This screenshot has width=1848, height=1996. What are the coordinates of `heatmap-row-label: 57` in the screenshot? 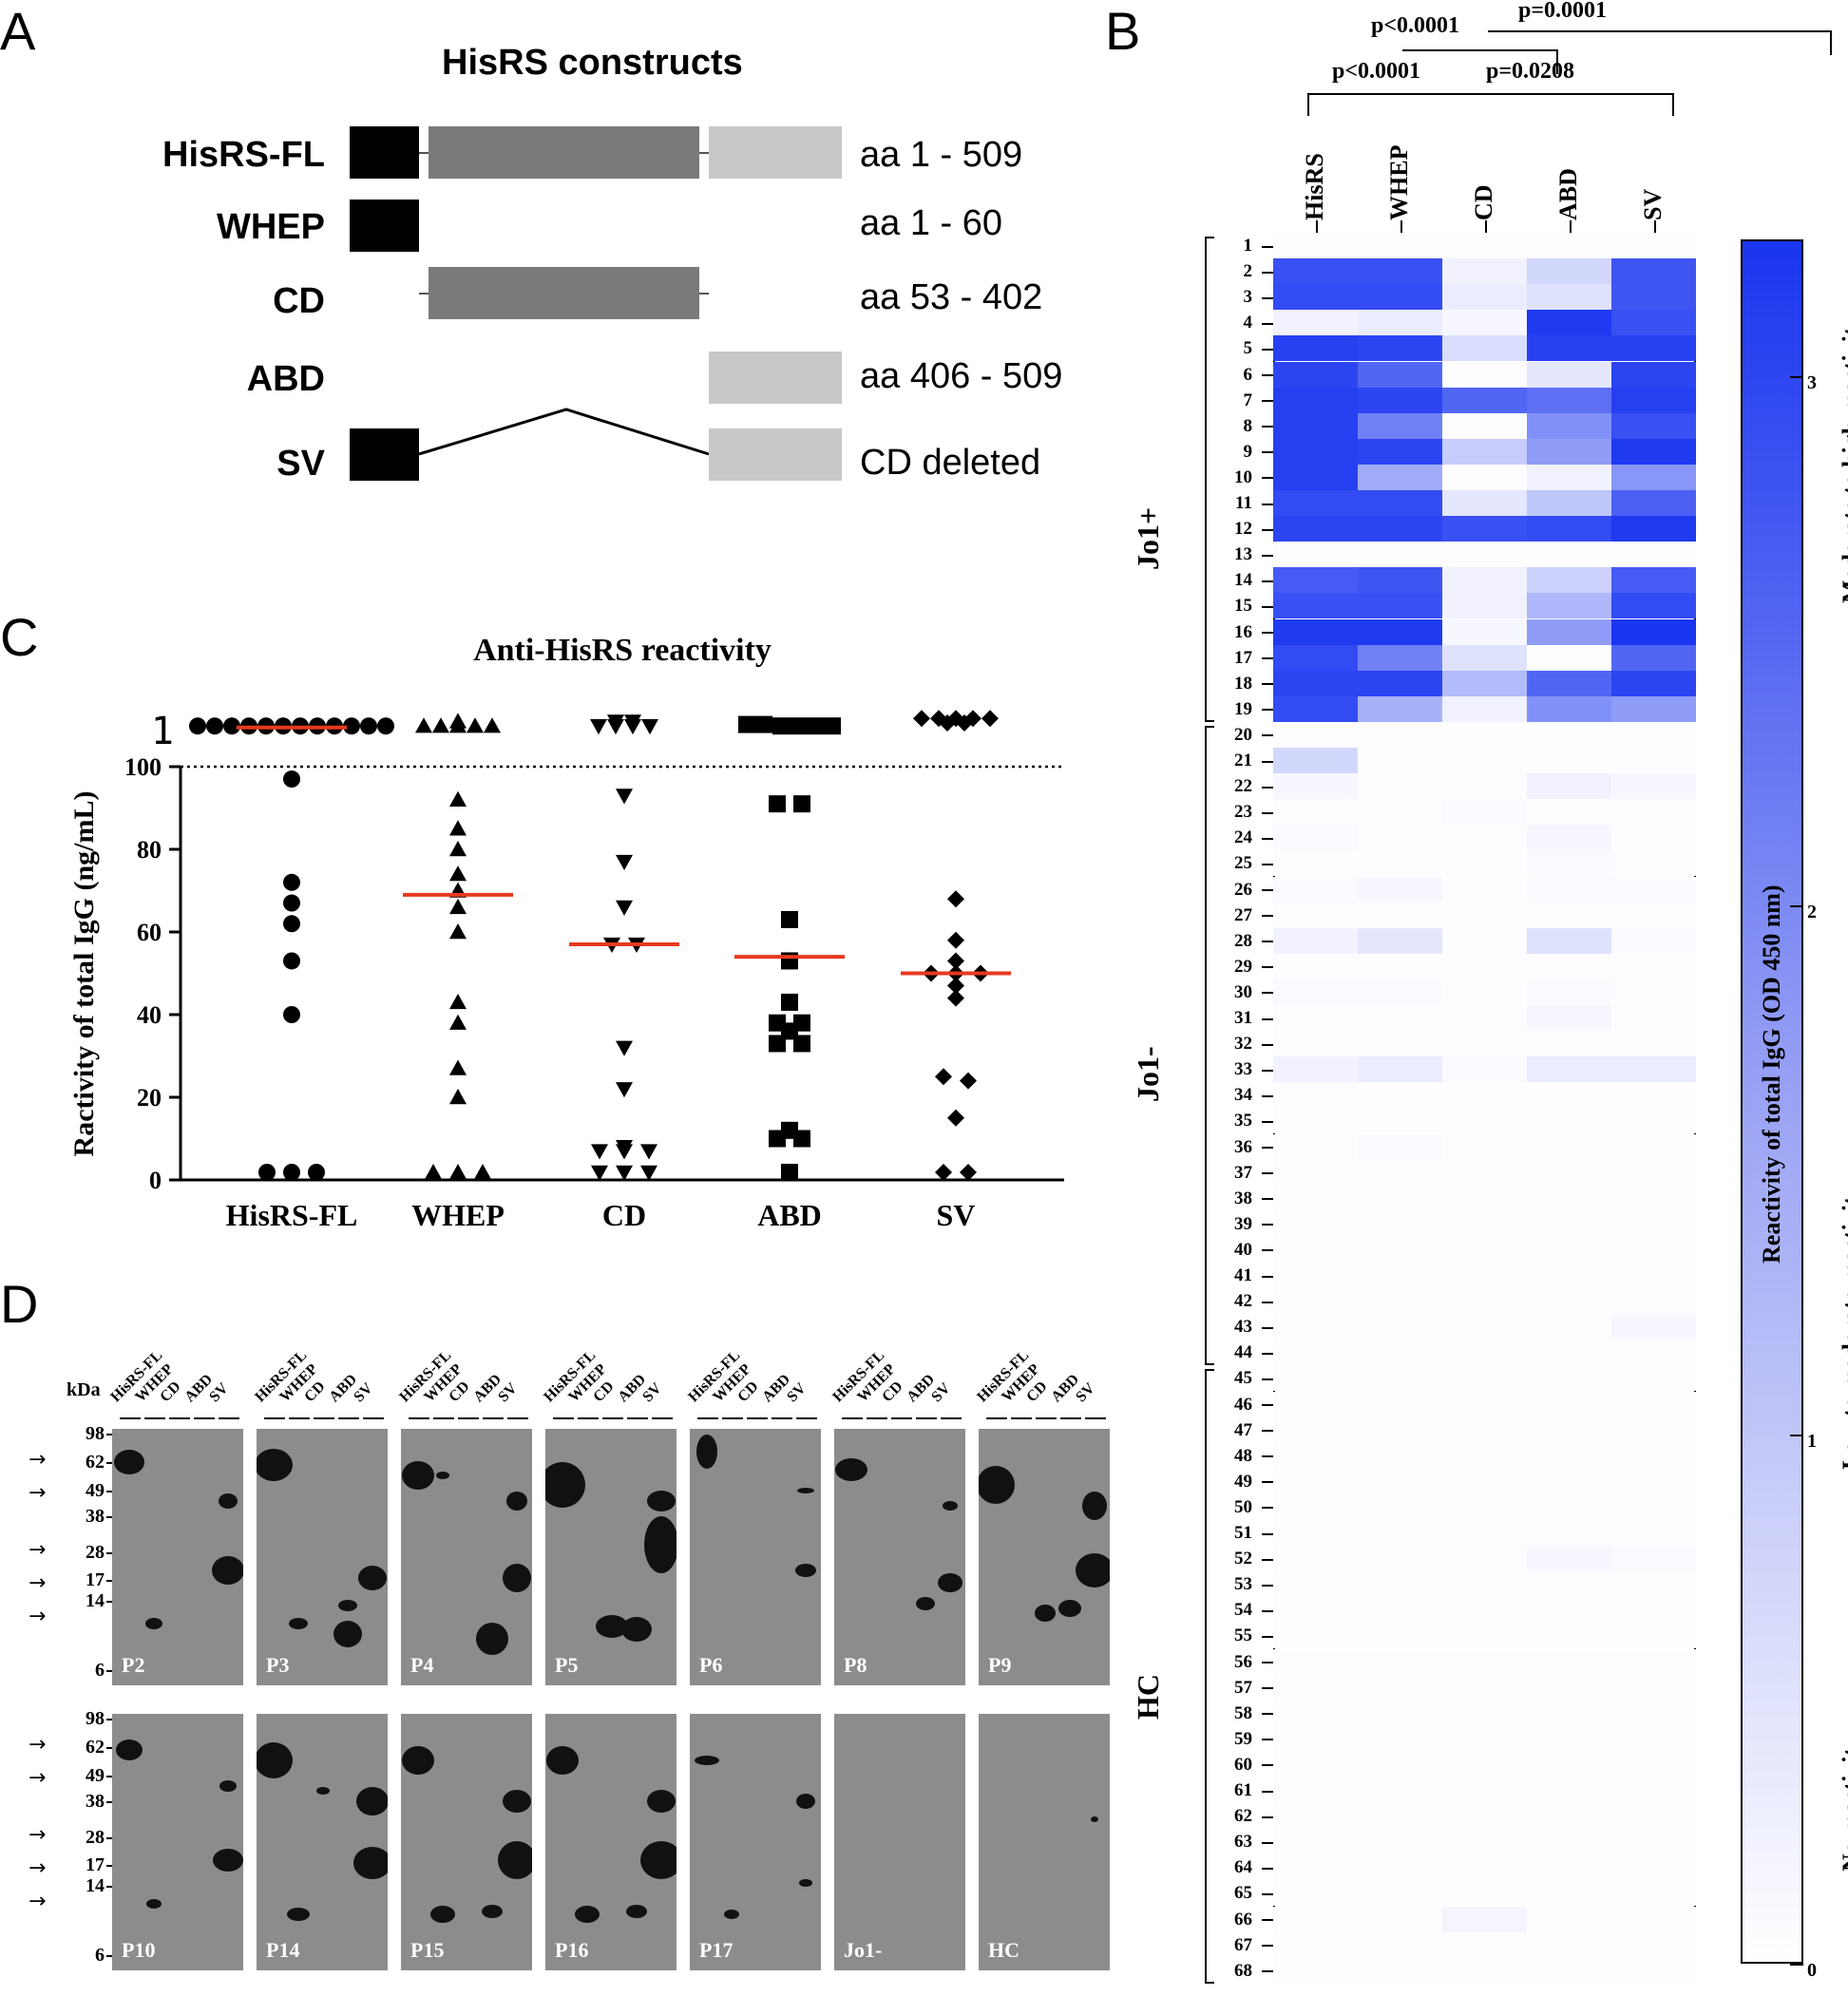 It's located at (1243, 1687).